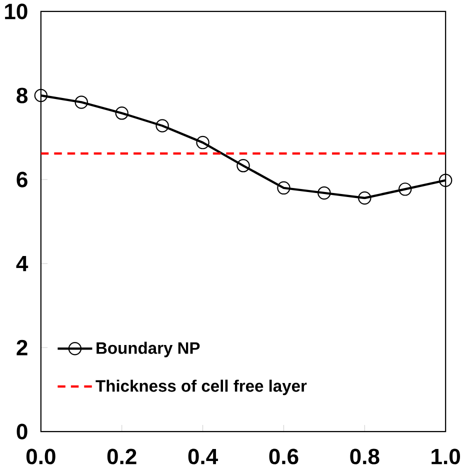 This screenshot has height=468, width=465. What do you see at coordinates (22, 96) in the screenshot?
I see `y-tick-label: 8` at bounding box center [22, 96].